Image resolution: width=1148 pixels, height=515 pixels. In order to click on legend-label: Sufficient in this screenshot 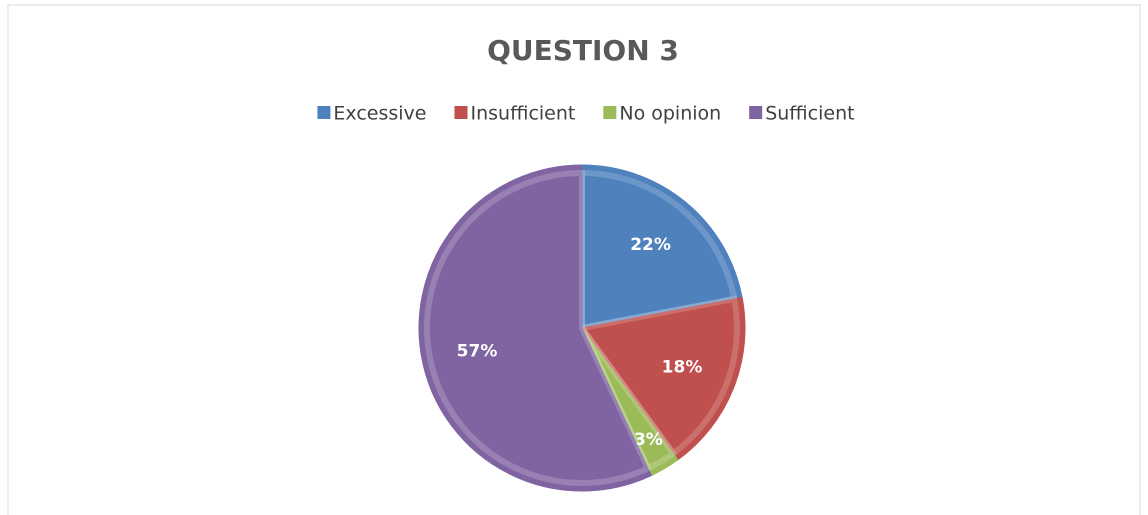, I will do `click(809, 114)`.